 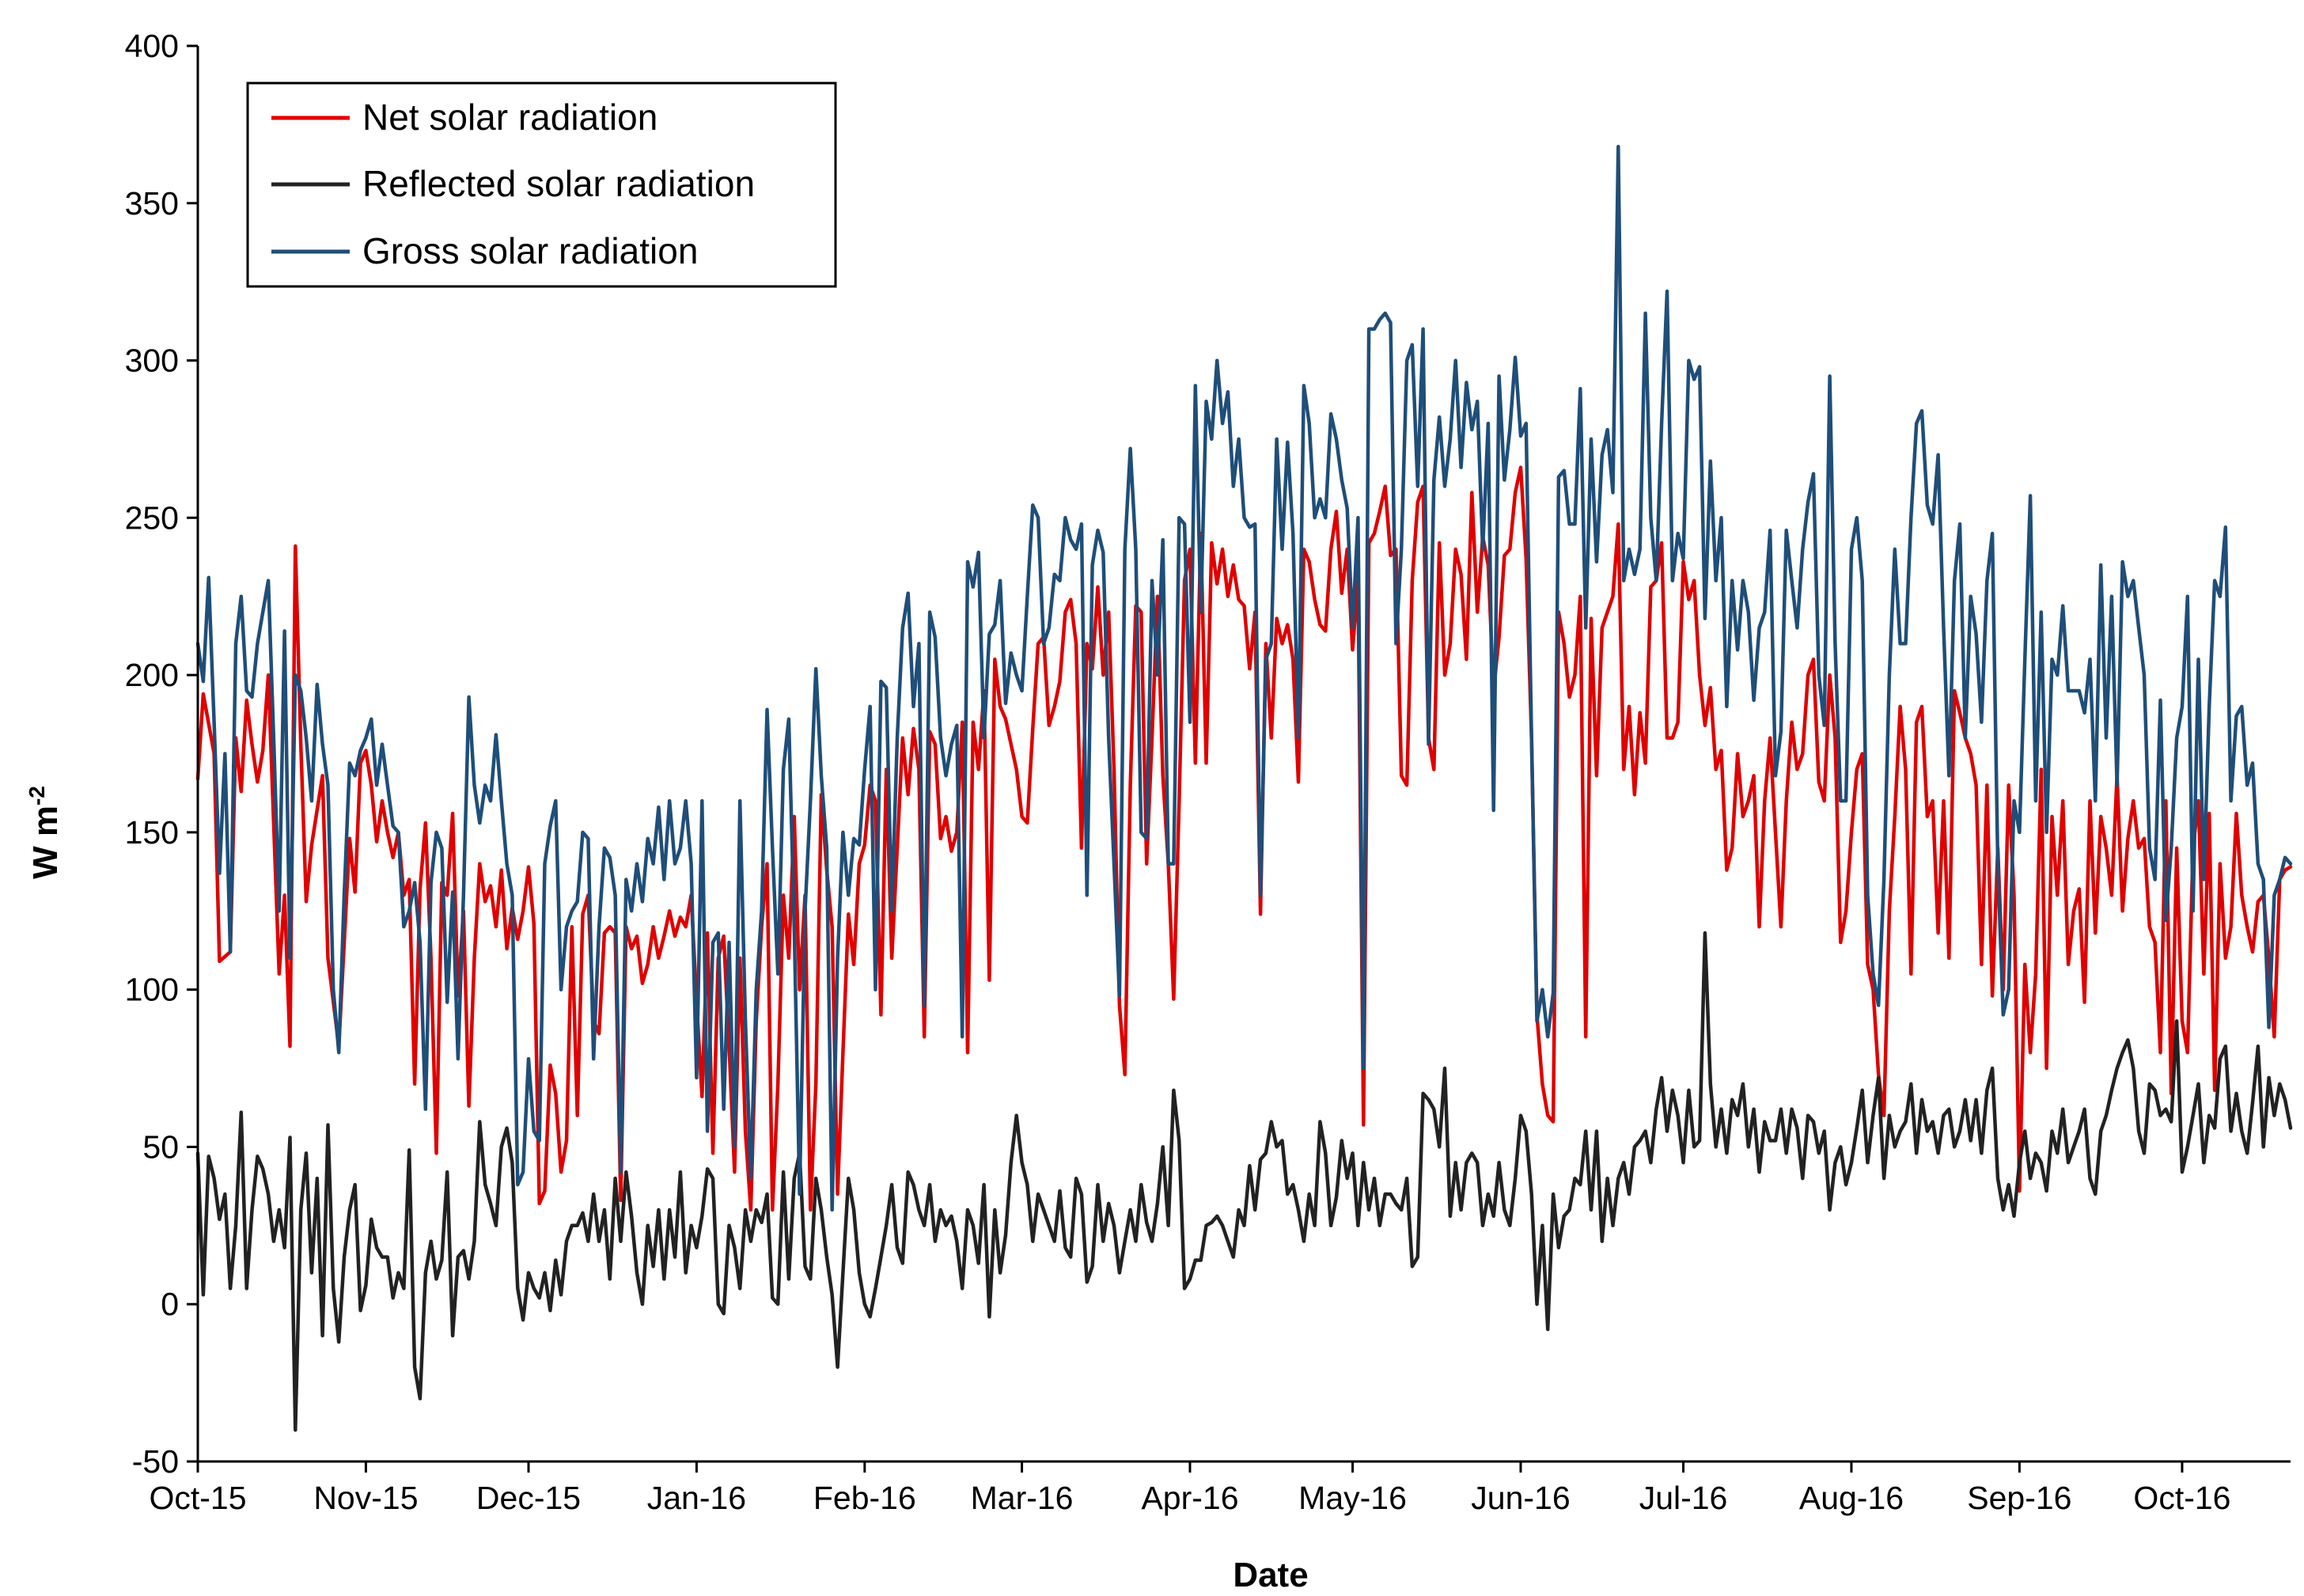 What do you see at coordinates (1851, 1498) in the screenshot?
I see `x-tick-label: Aug-16` at bounding box center [1851, 1498].